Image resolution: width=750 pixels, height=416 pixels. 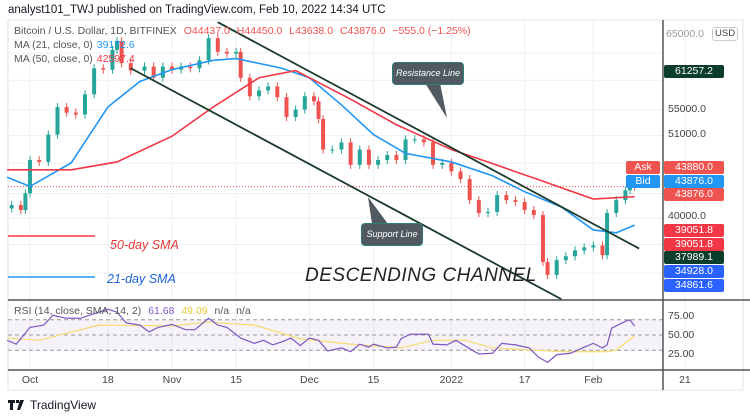 What do you see at coordinates (362, 31) in the screenshot?
I see `ohlc-close: C43876.0` at bounding box center [362, 31].